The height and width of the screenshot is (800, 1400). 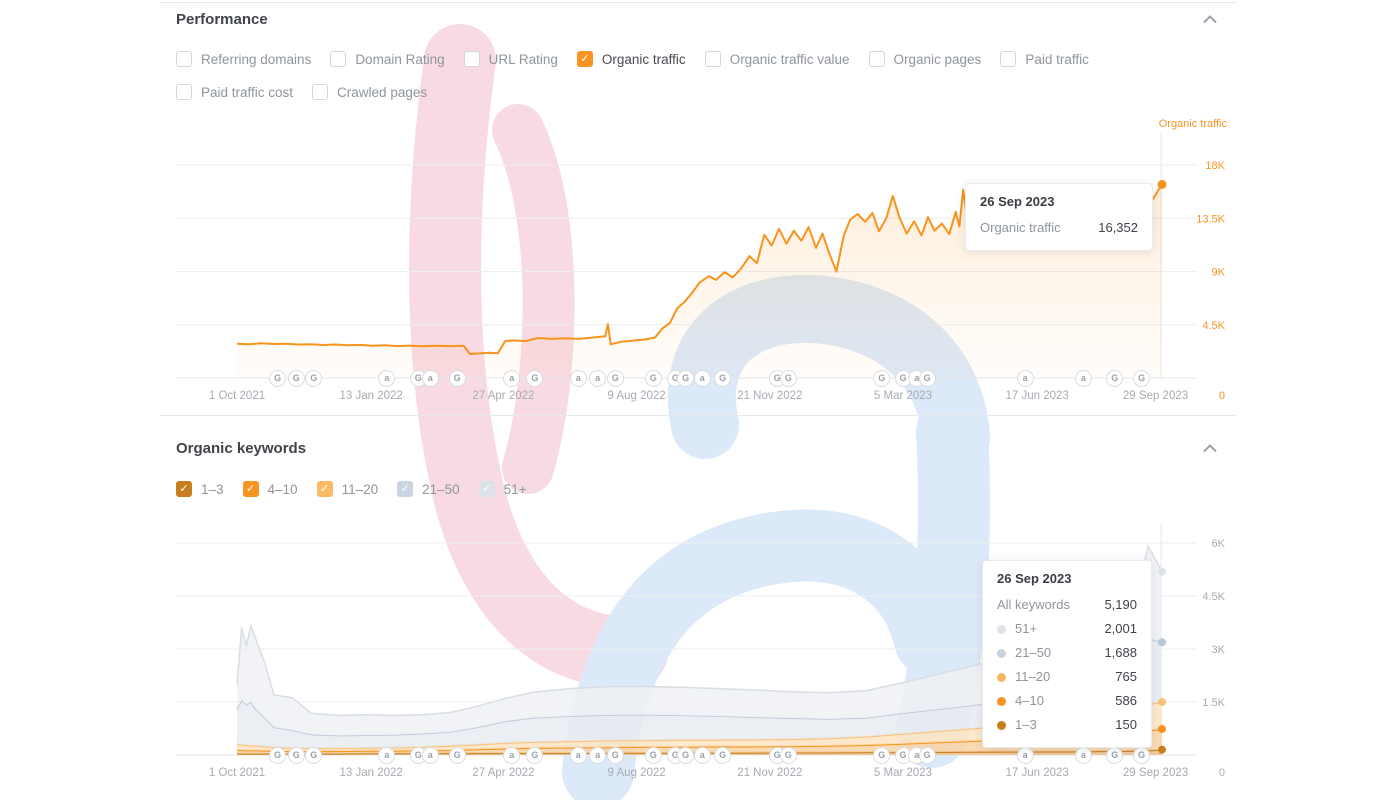 What do you see at coordinates (631, 59) in the screenshot?
I see `checkbox-organic-traffic: ✓ Organic traffic` at bounding box center [631, 59].